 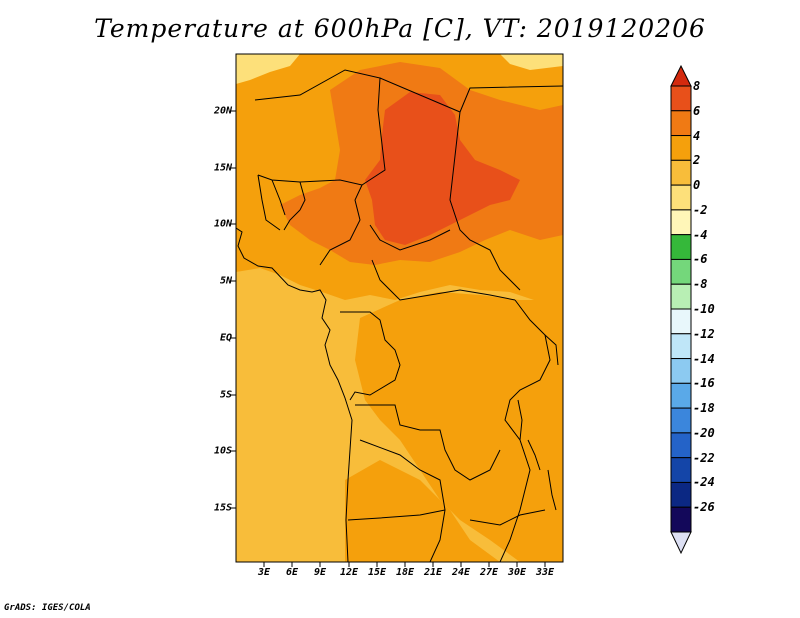 I want to click on border-chad-sudan, so click(x=450, y=184).